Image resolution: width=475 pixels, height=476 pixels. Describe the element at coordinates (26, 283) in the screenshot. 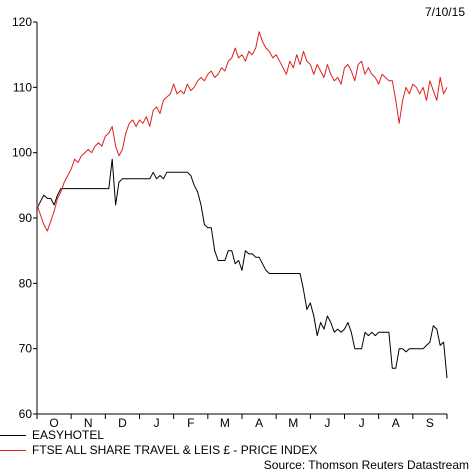

I see `y-tick-label: 80` at that location.